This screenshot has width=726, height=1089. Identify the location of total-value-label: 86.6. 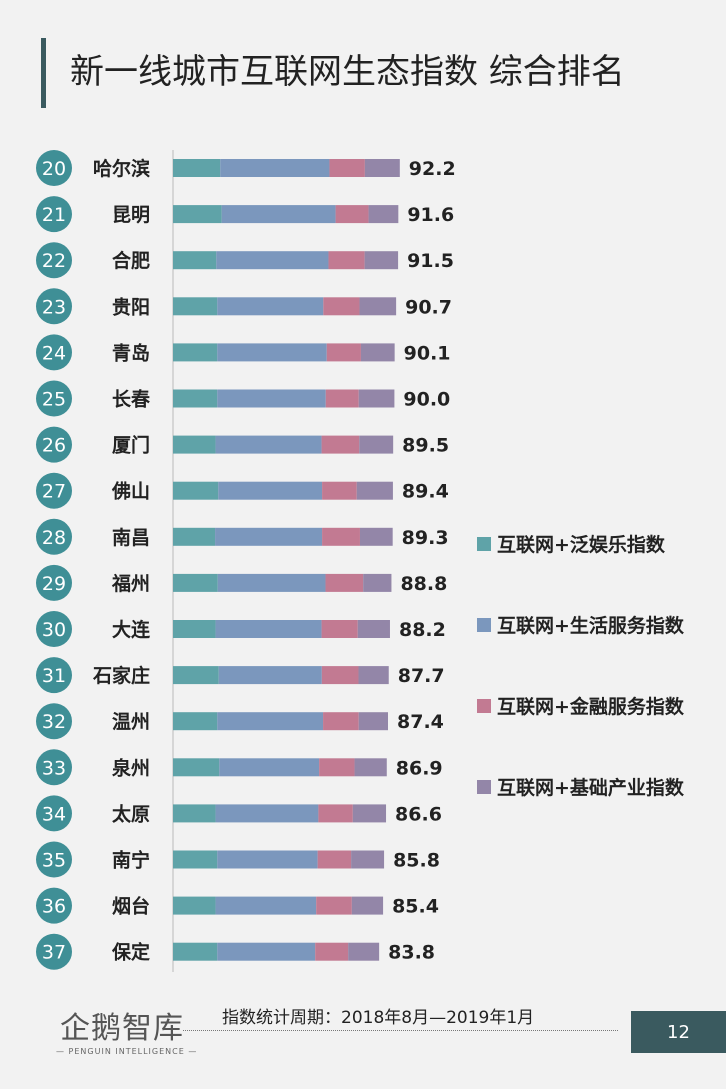
(418, 814).